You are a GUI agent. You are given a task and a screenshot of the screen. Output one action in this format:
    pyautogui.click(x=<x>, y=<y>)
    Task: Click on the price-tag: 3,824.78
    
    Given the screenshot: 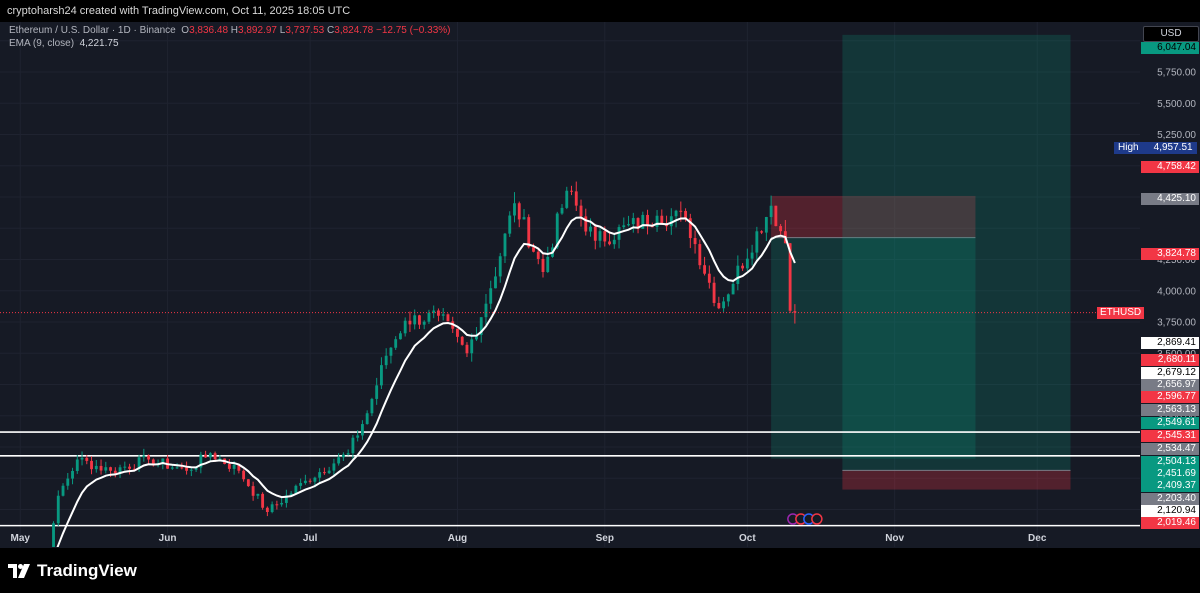 What is the action you would take?
    pyautogui.click(x=1170, y=254)
    